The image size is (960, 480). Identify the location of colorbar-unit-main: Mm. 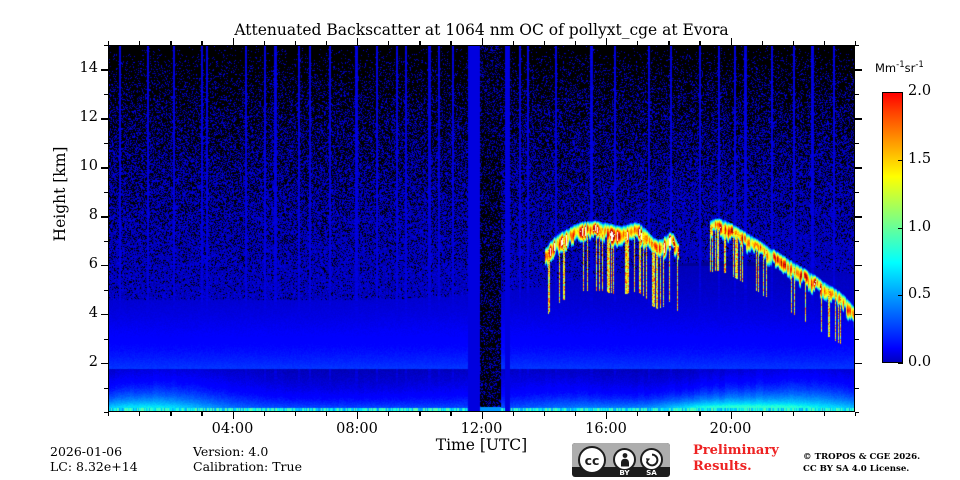
(886, 67).